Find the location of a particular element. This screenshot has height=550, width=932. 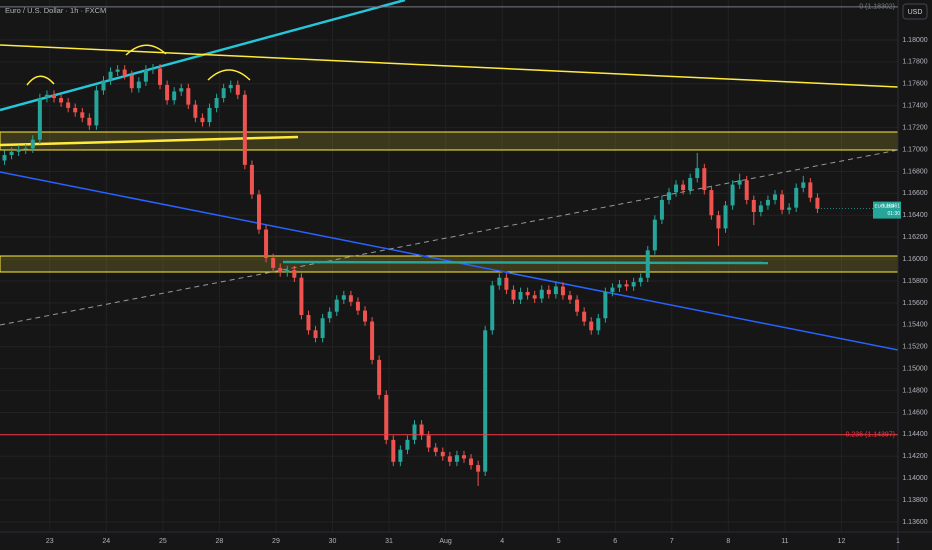

y-tick-label: 1.16000 is located at coordinates (914, 259).